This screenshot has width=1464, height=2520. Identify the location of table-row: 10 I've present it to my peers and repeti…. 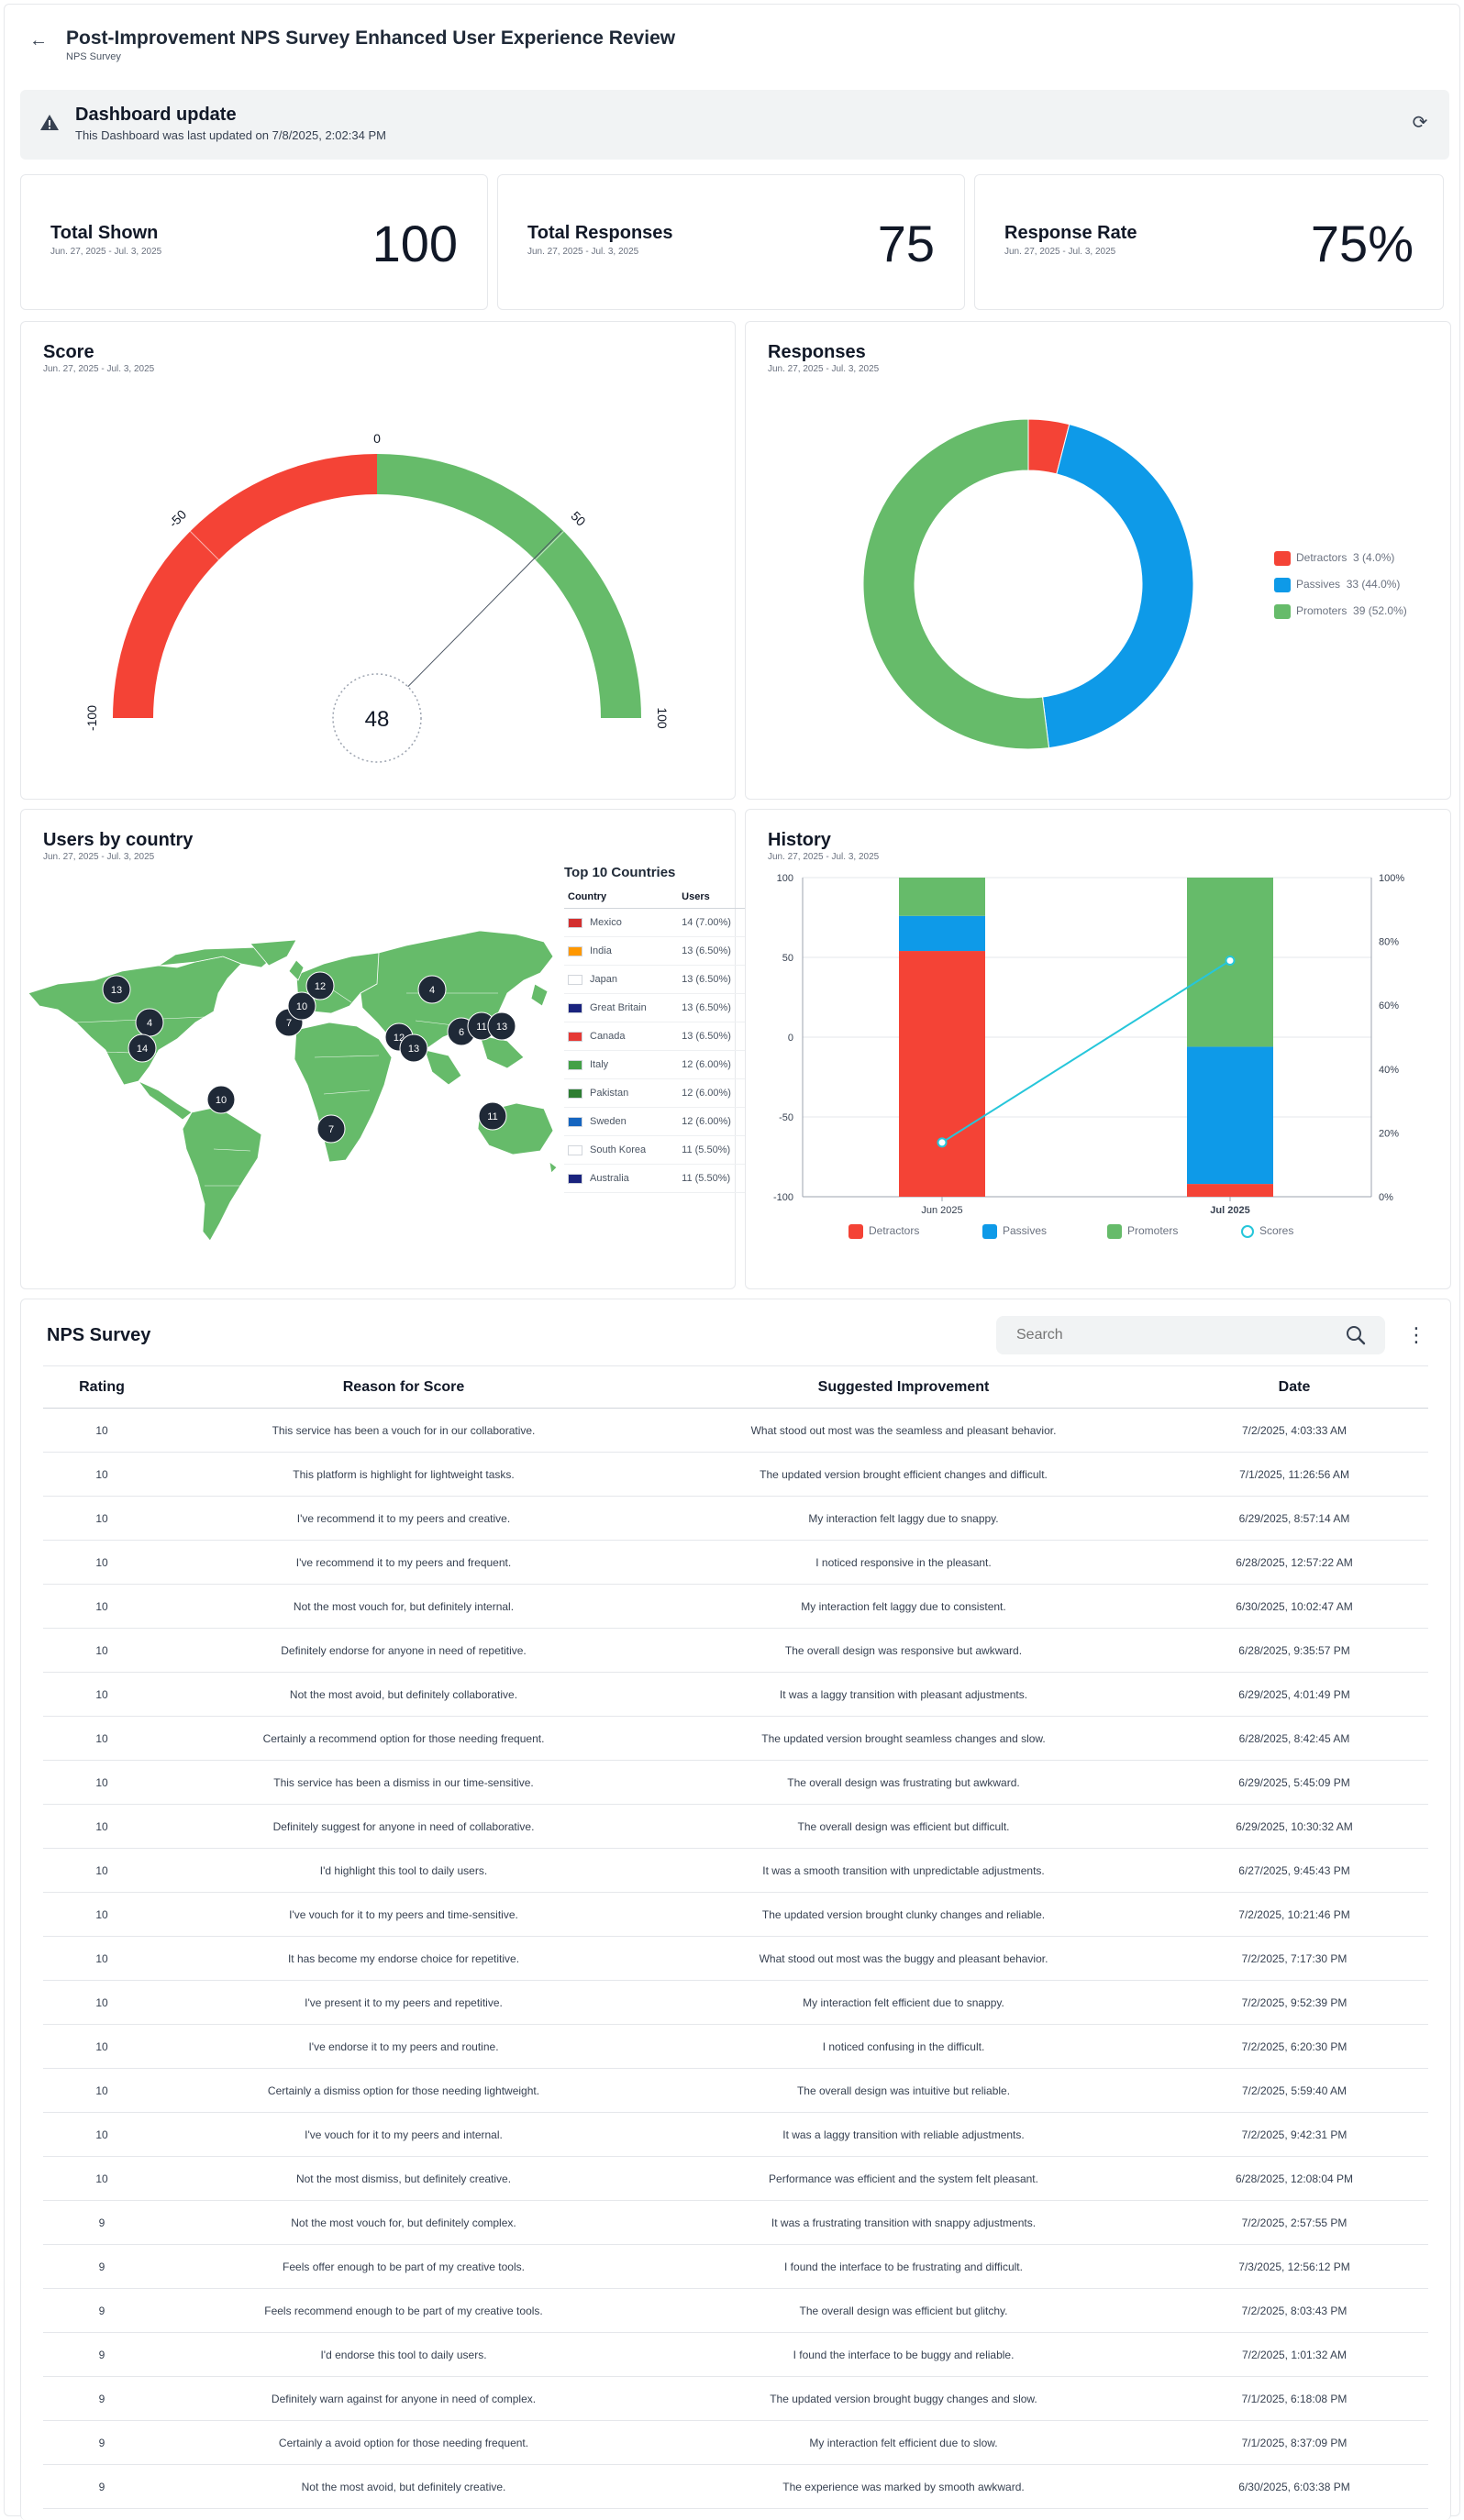
(735, 2002).